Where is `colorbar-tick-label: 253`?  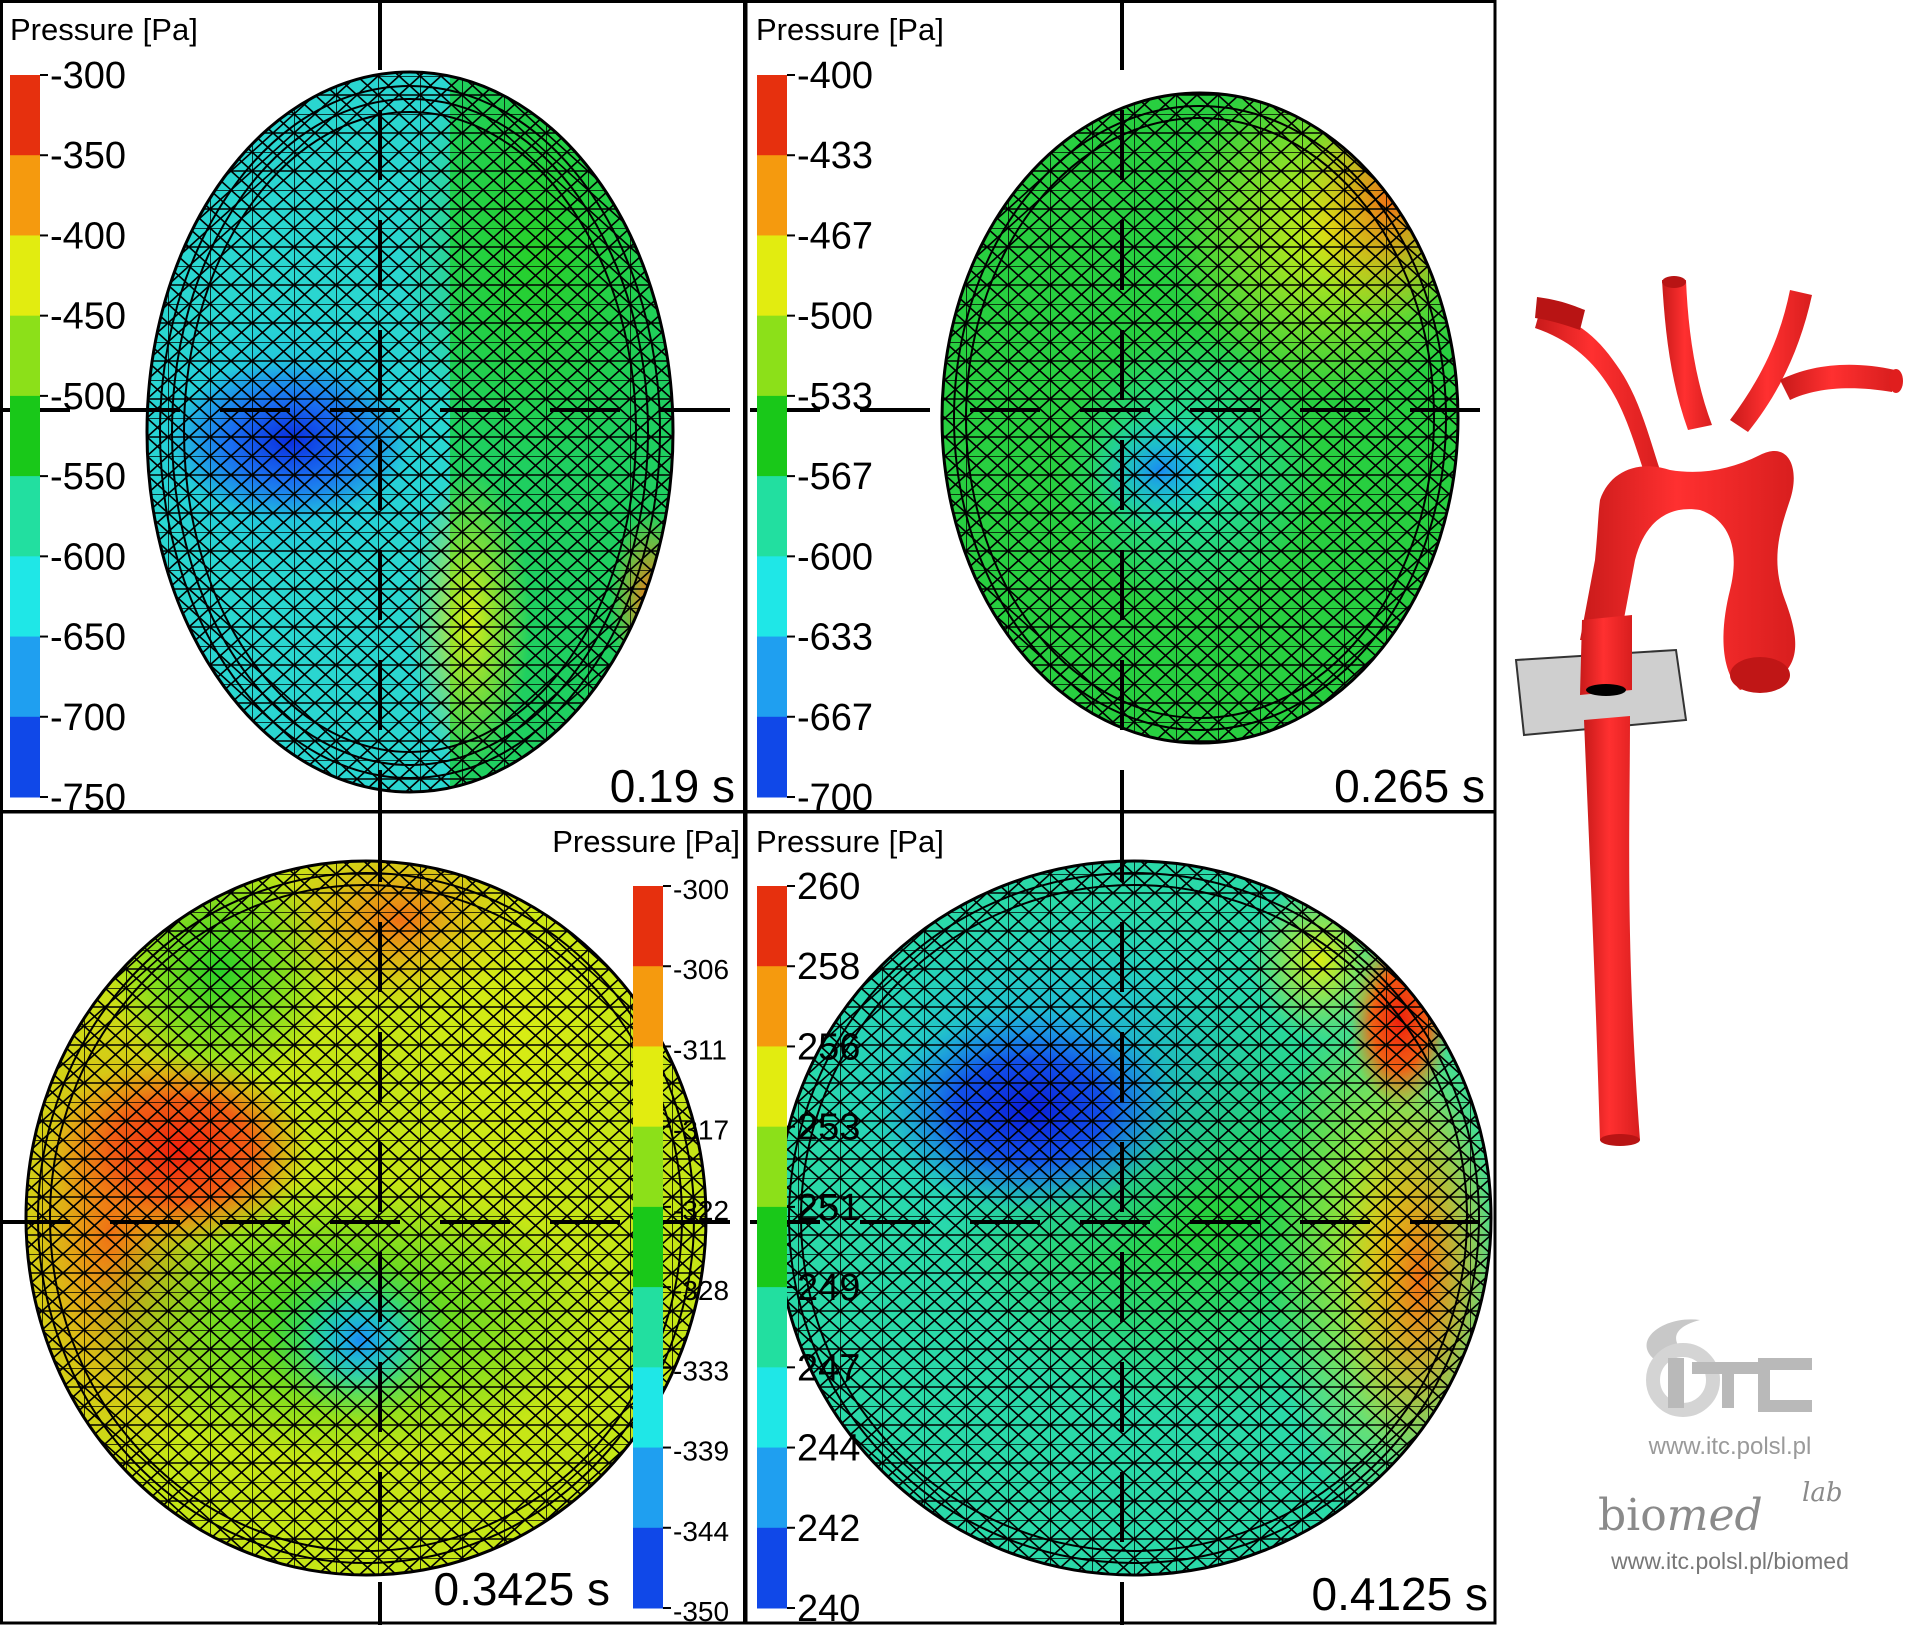 colorbar-tick-label: 253 is located at coordinates (828, 1128).